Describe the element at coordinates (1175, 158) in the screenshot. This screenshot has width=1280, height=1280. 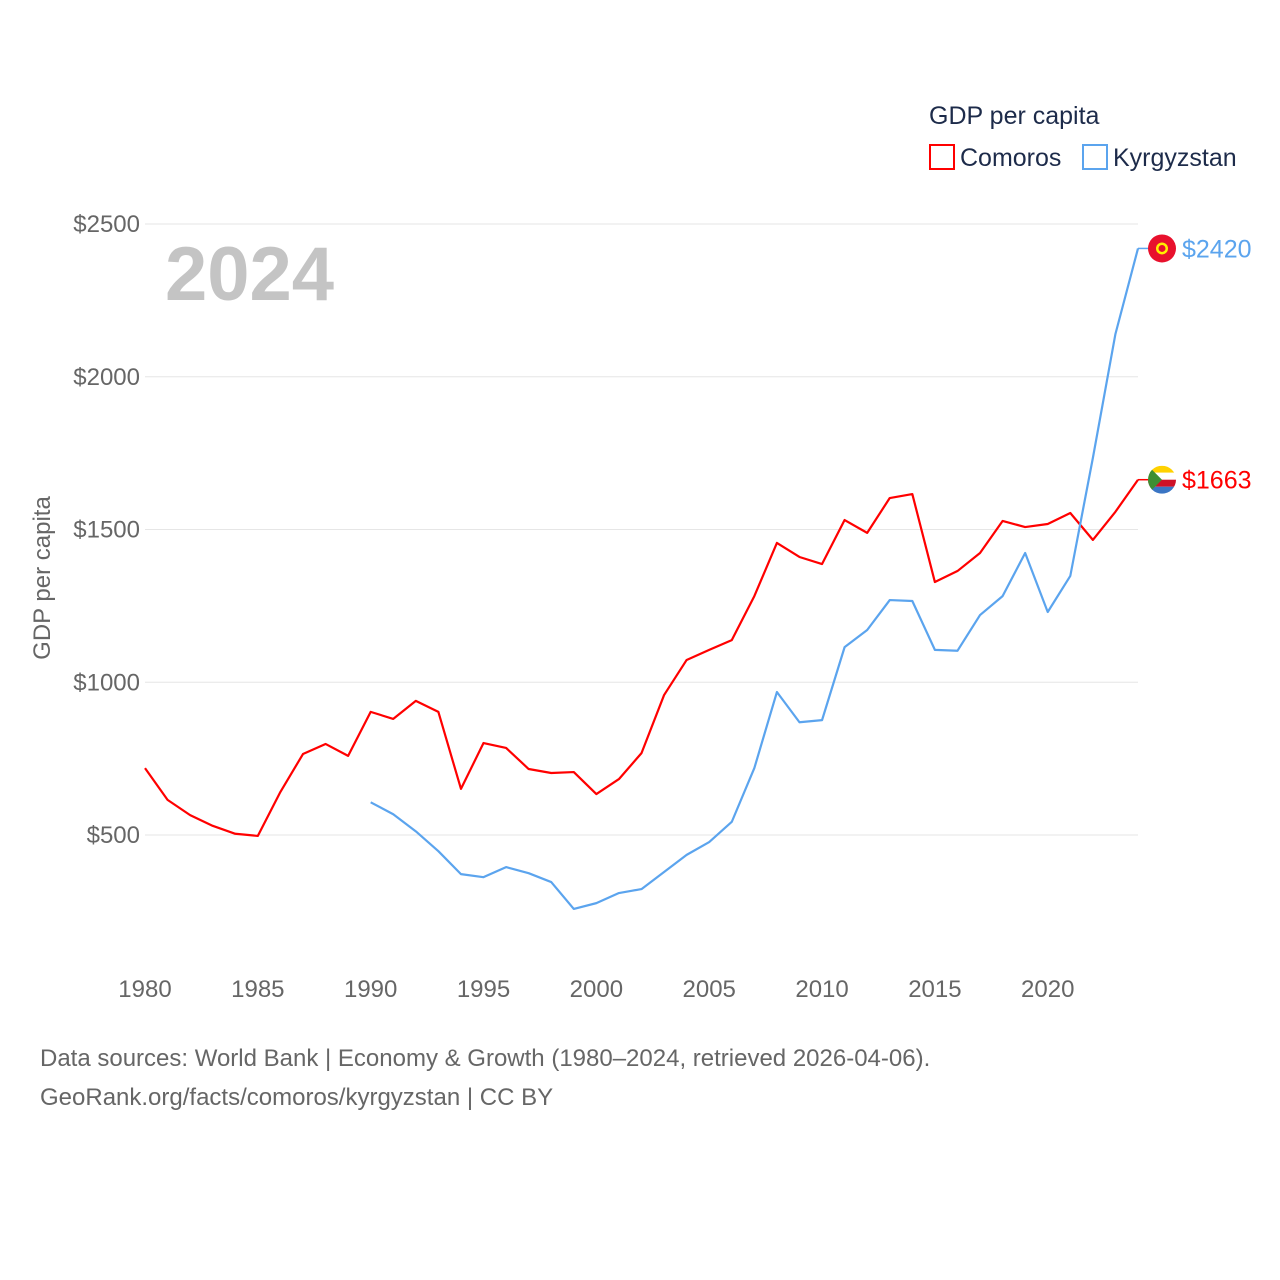
I see `legend-label-kyrgyzstan: Kyrgyzstan` at that location.